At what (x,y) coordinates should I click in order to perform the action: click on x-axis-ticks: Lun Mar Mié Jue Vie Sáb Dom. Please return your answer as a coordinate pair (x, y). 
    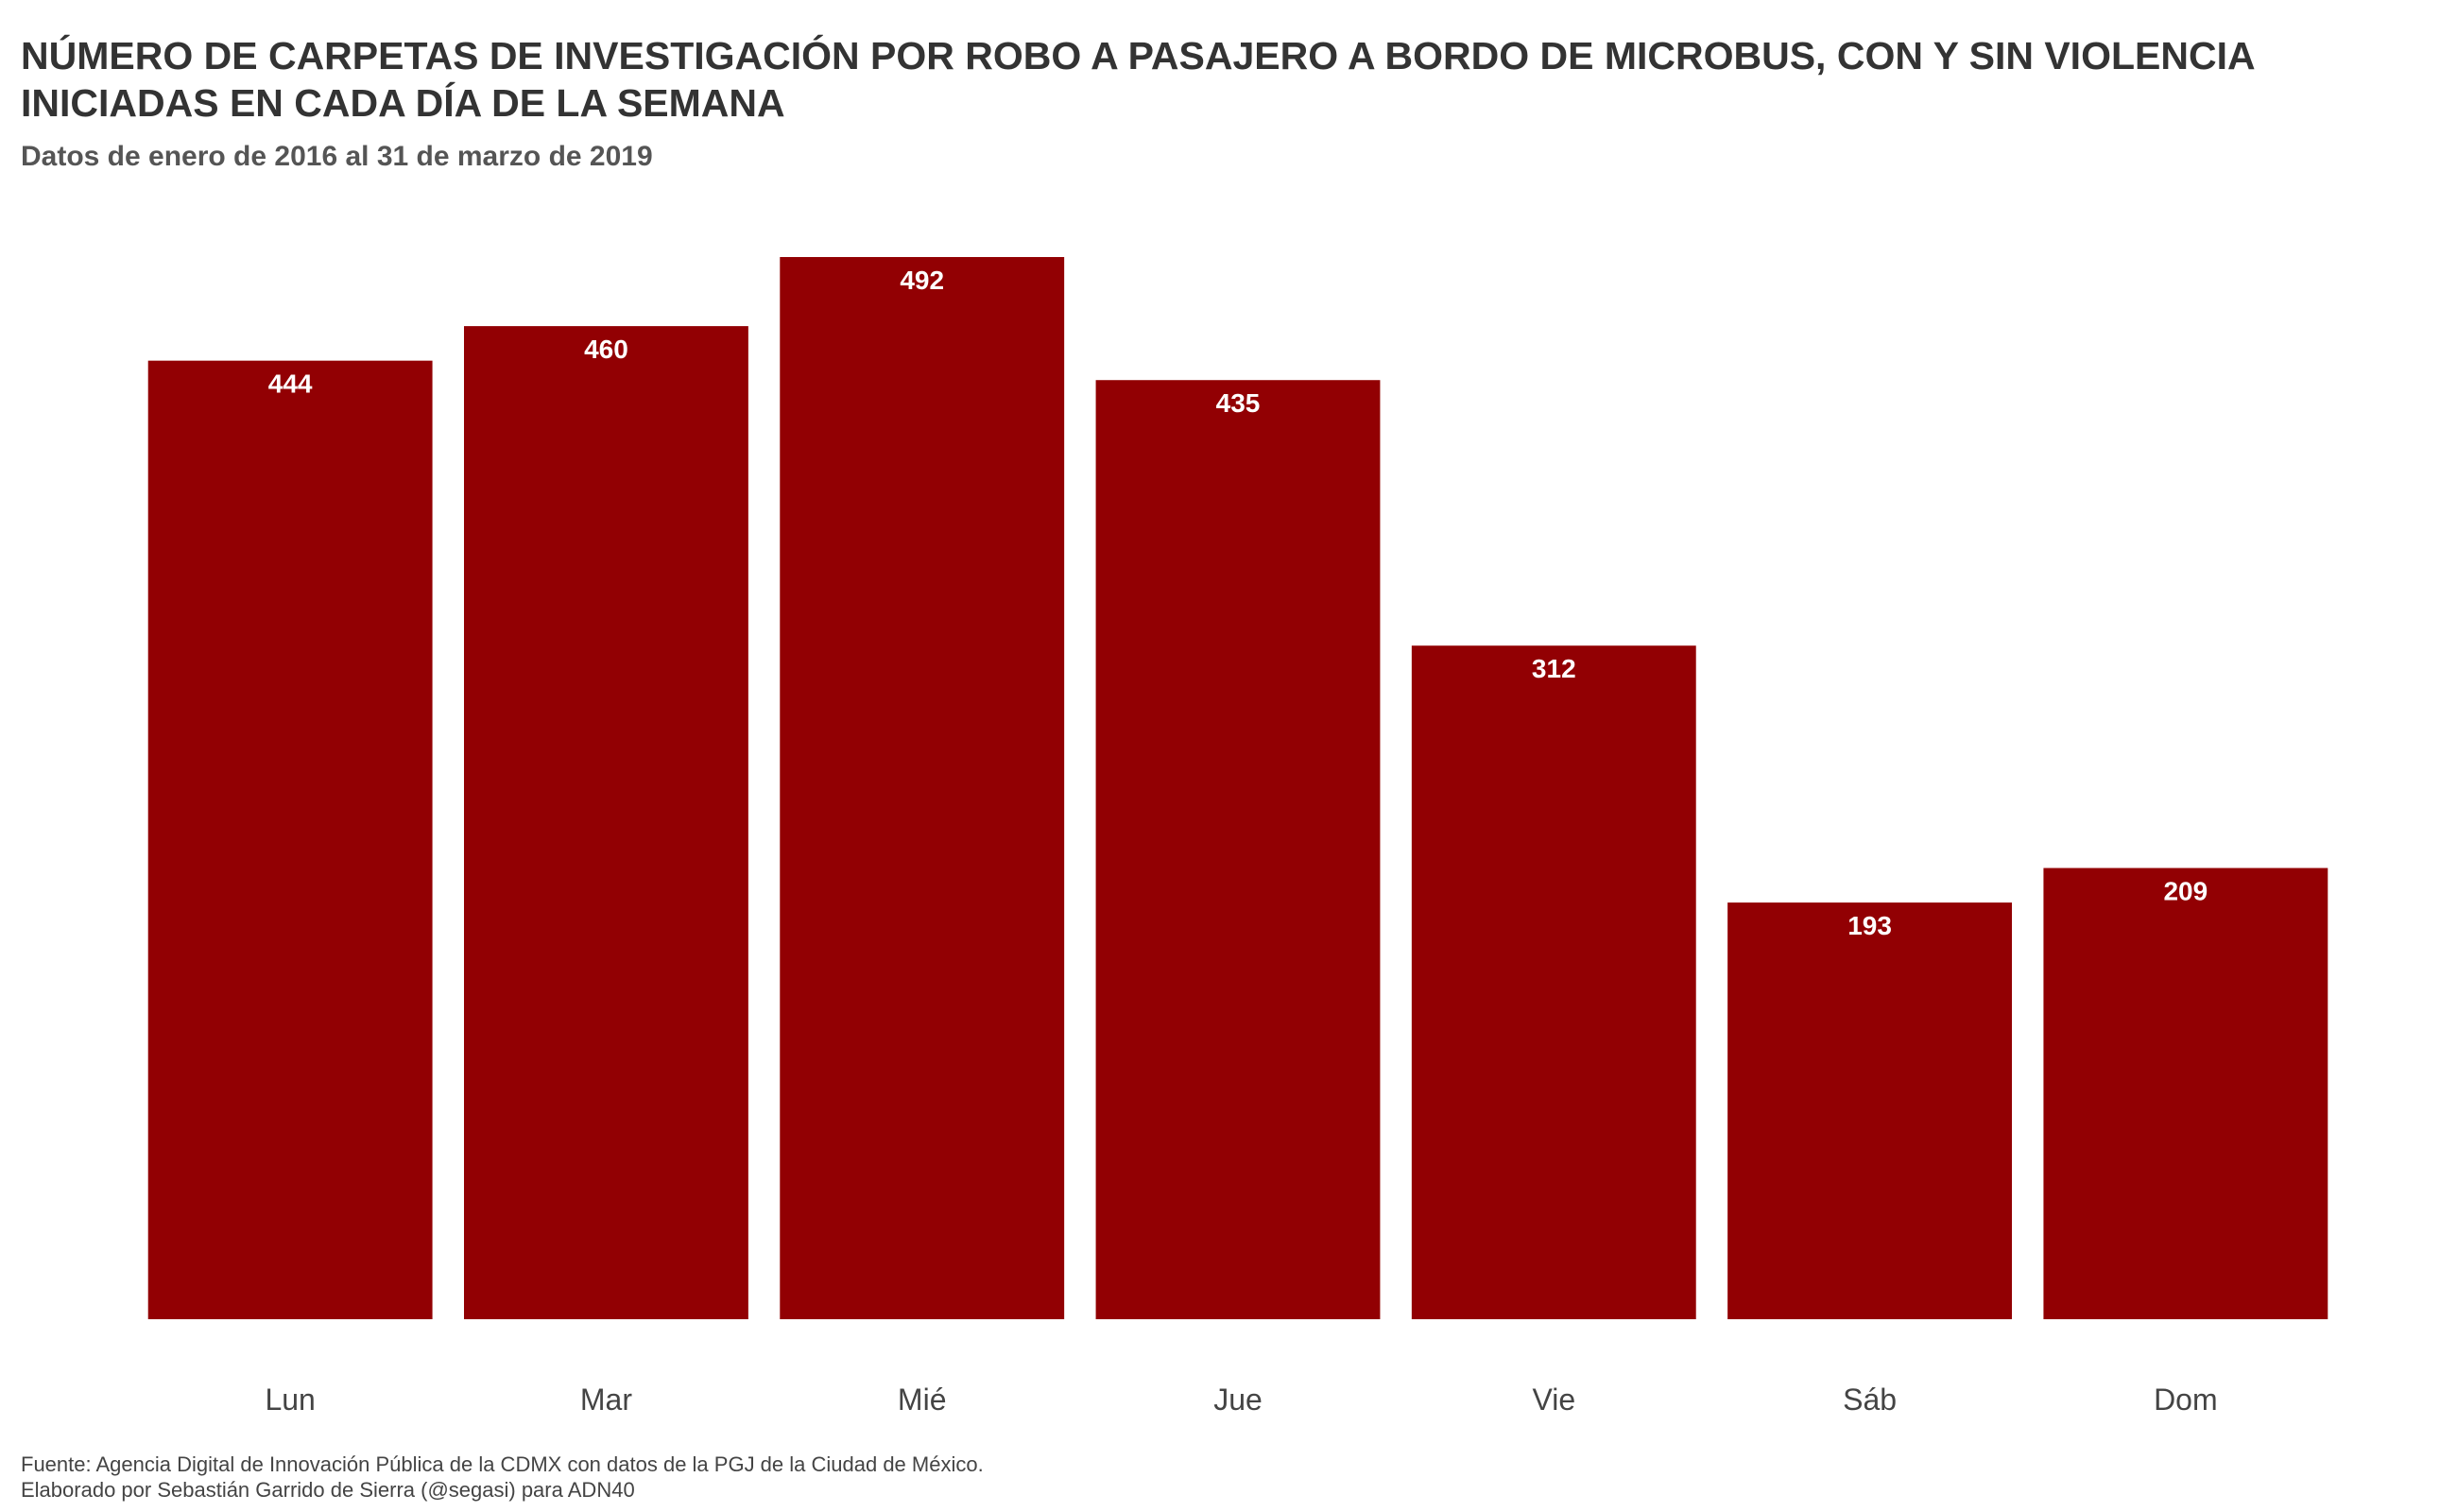
    Looking at the image, I should click on (1241, 1400).